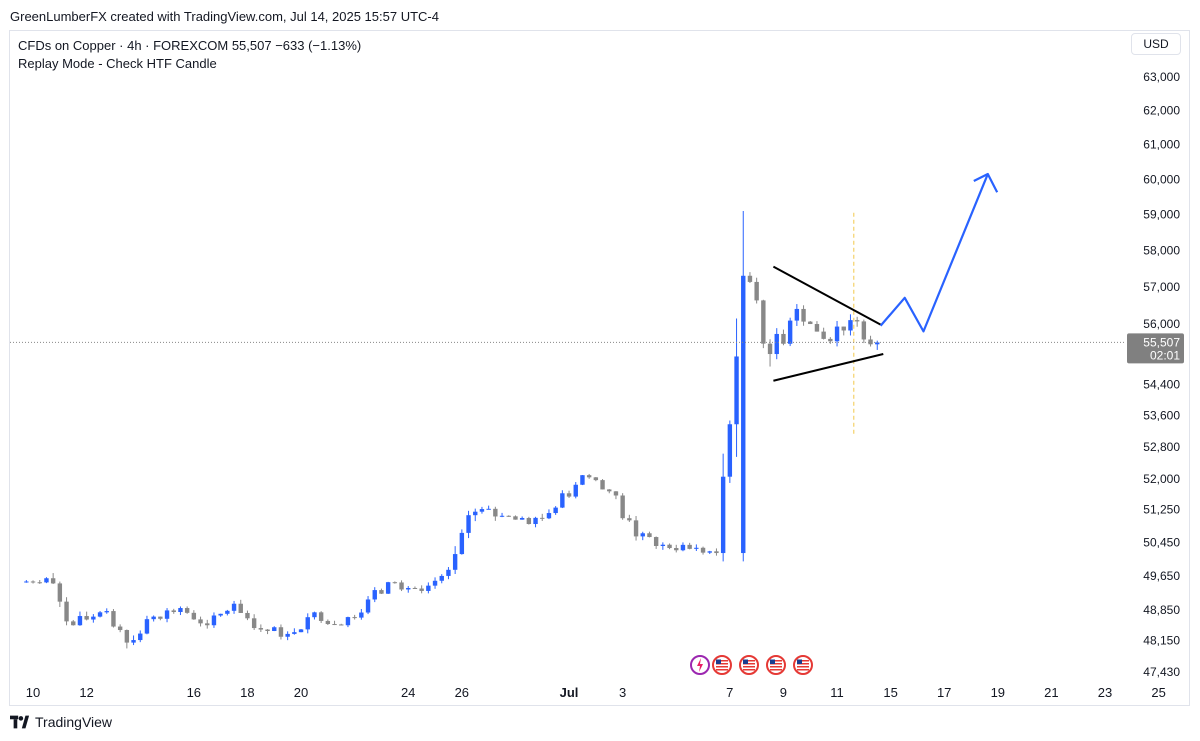 The width and height of the screenshot is (1200, 741). What do you see at coordinates (1051, 692) in the screenshot?
I see `x-tick-label: 21` at bounding box center [1051, 692].